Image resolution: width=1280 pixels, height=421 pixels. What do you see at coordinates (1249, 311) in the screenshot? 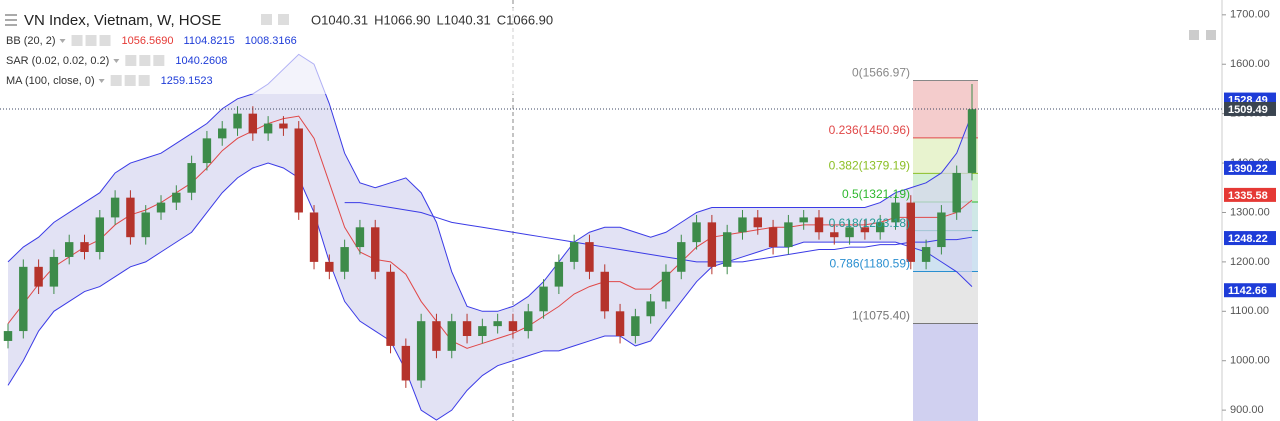
I see `y-tick-label: 1100.00` at bounding box center [1249, 311].